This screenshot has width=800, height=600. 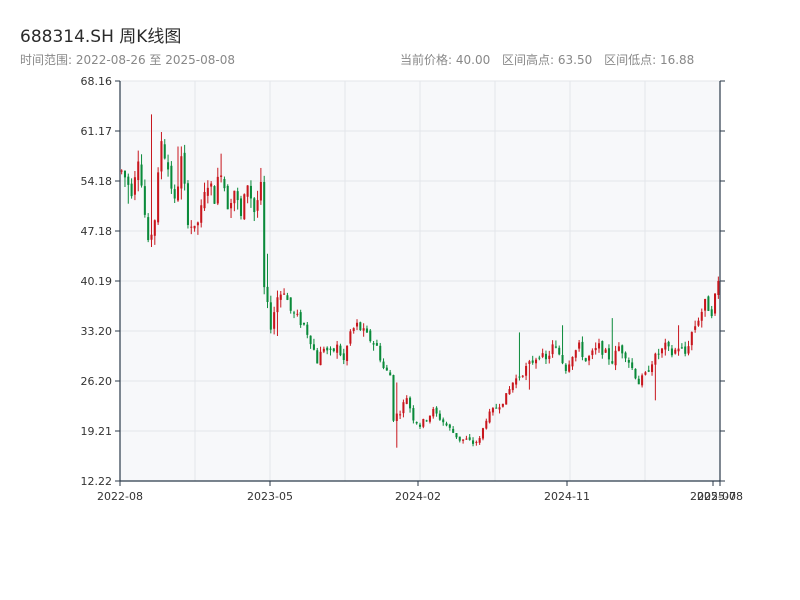 I want to click on y-tick-label: 54.18, so click(x=97, y=181).